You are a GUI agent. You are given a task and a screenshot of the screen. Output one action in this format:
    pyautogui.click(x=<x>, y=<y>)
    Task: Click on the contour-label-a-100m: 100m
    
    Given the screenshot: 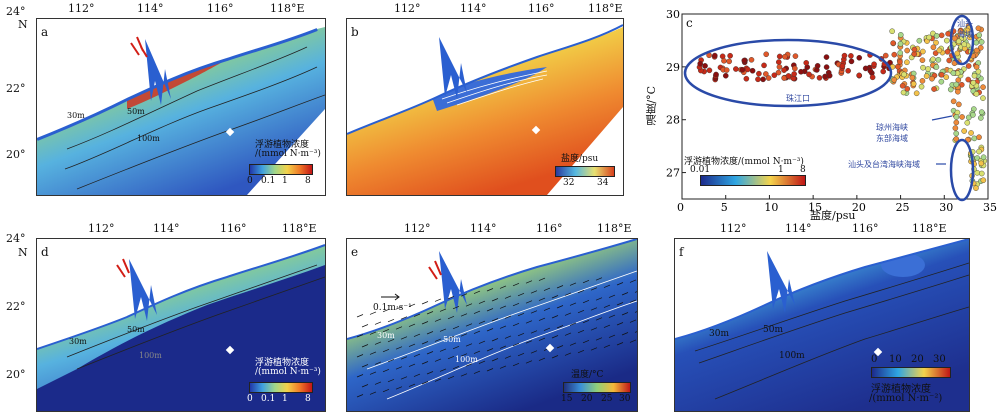 What is the action you would take?
    pyautogui.click(x=148, y=138)
    